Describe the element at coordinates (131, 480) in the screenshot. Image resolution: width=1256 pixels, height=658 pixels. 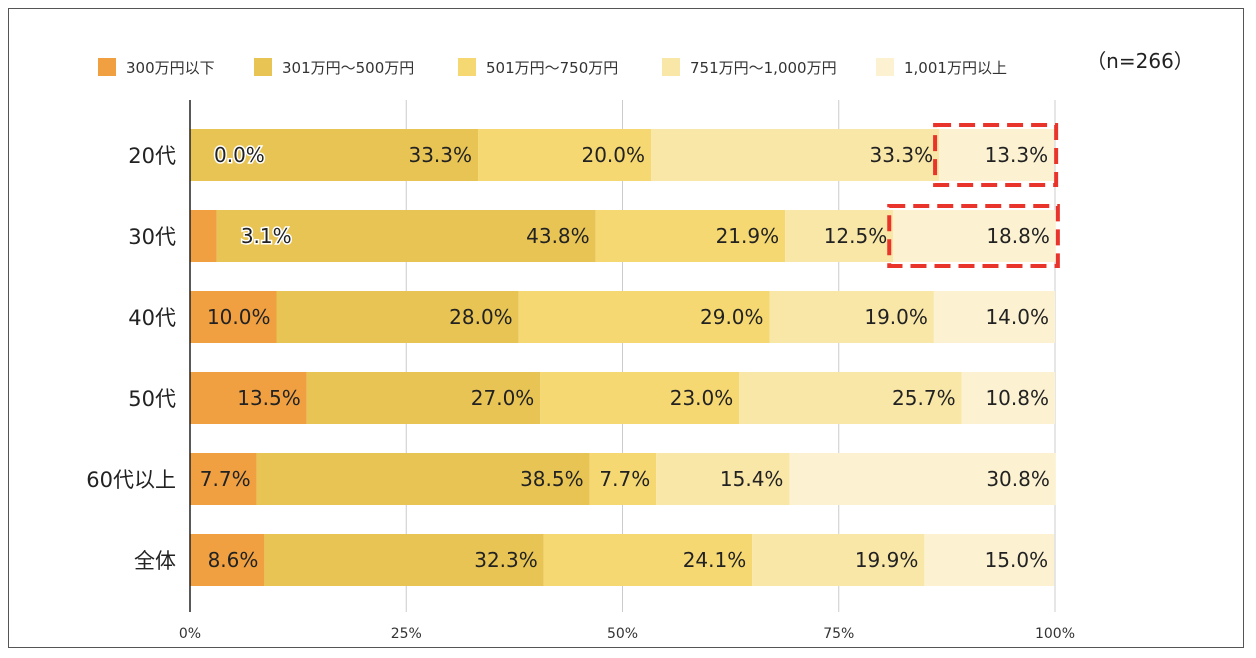
I see `category-label: 60代以上` at that location.